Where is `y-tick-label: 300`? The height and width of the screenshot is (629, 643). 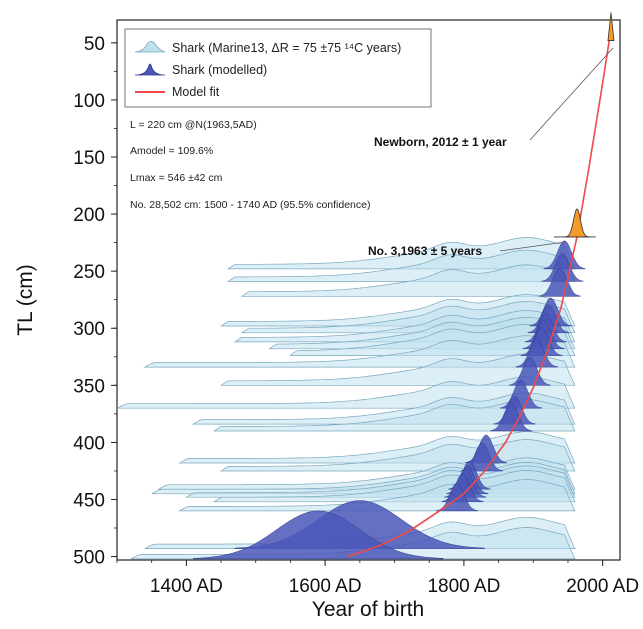
y-tick-label: 300 is located at coordinates (89, 329).